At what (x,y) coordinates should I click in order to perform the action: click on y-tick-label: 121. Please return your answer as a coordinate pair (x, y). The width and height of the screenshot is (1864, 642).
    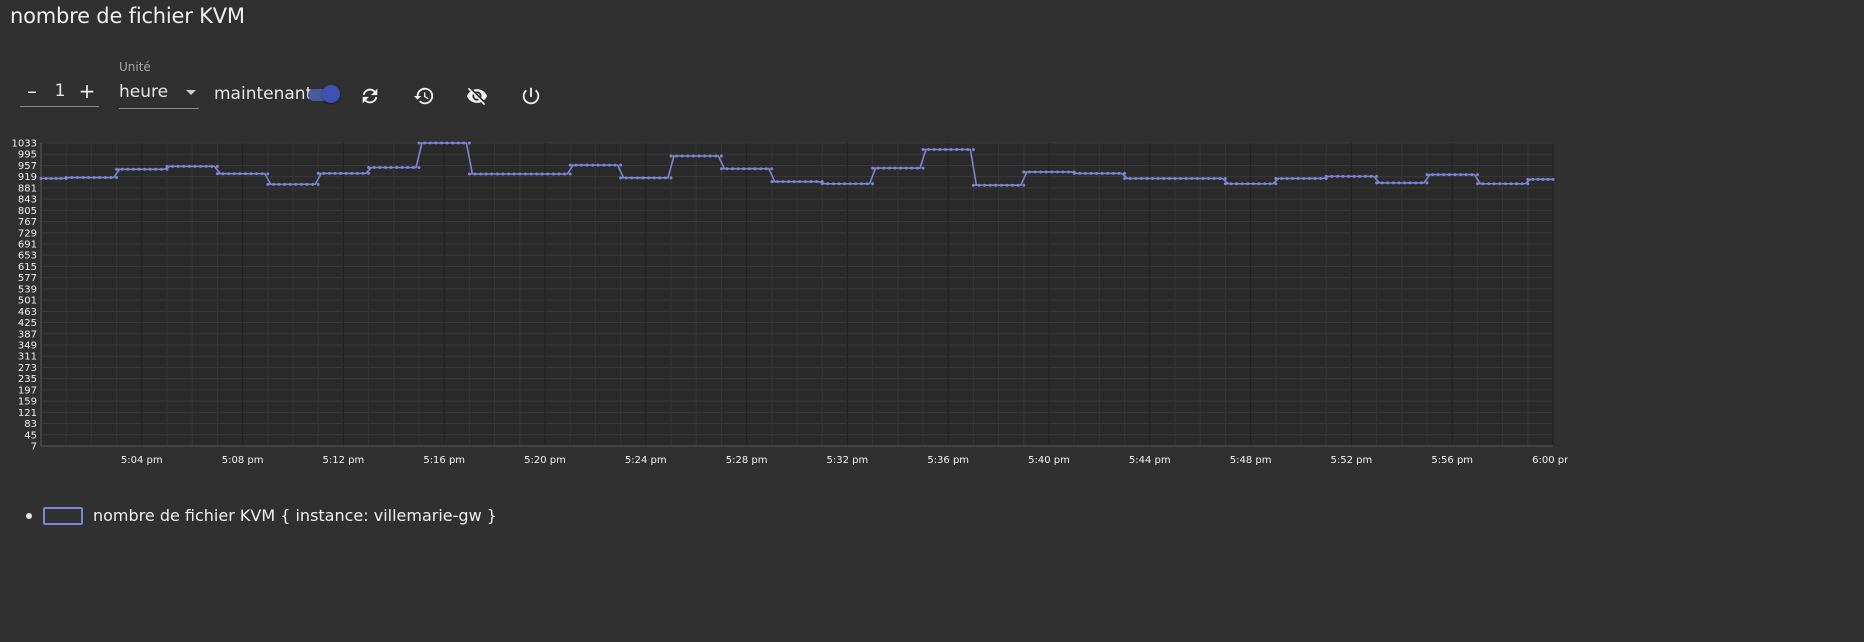
    Looking at the image, I should click on (27, 413).